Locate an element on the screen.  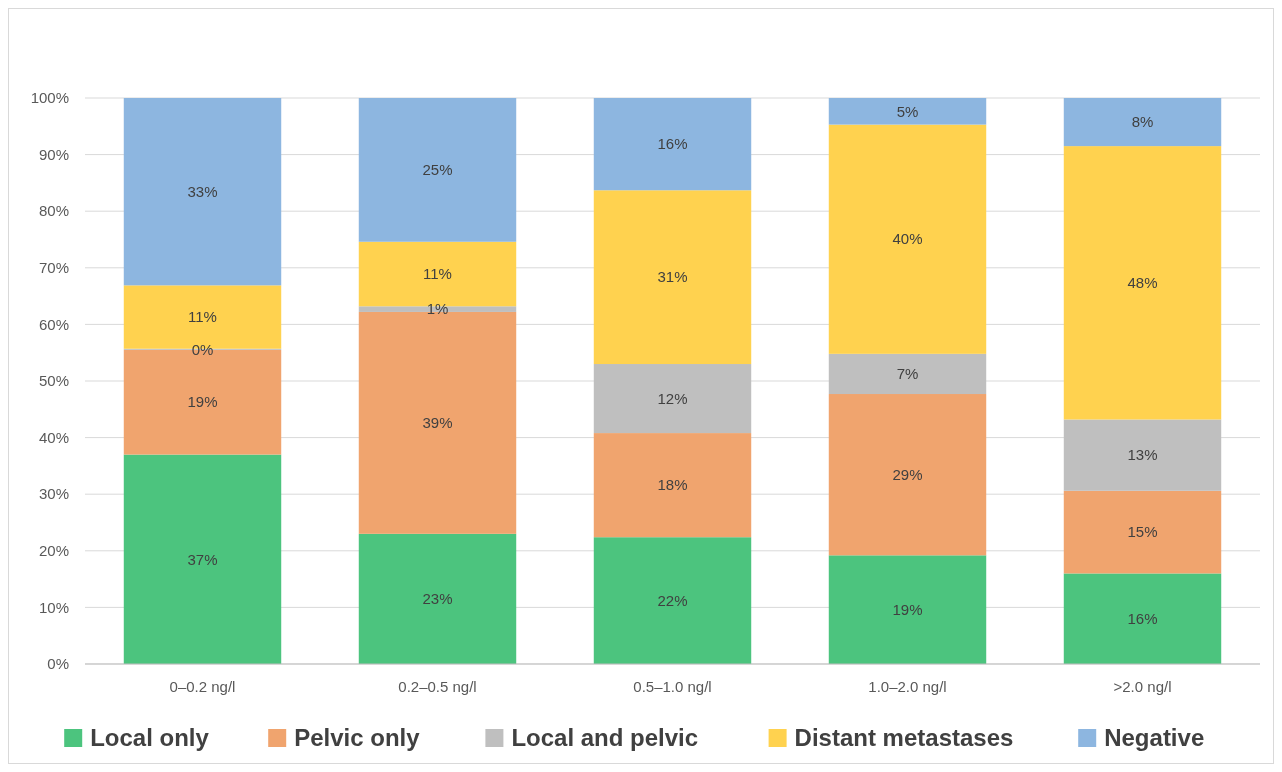
y-tick-label: 0% is located at coordinates (58, 664).